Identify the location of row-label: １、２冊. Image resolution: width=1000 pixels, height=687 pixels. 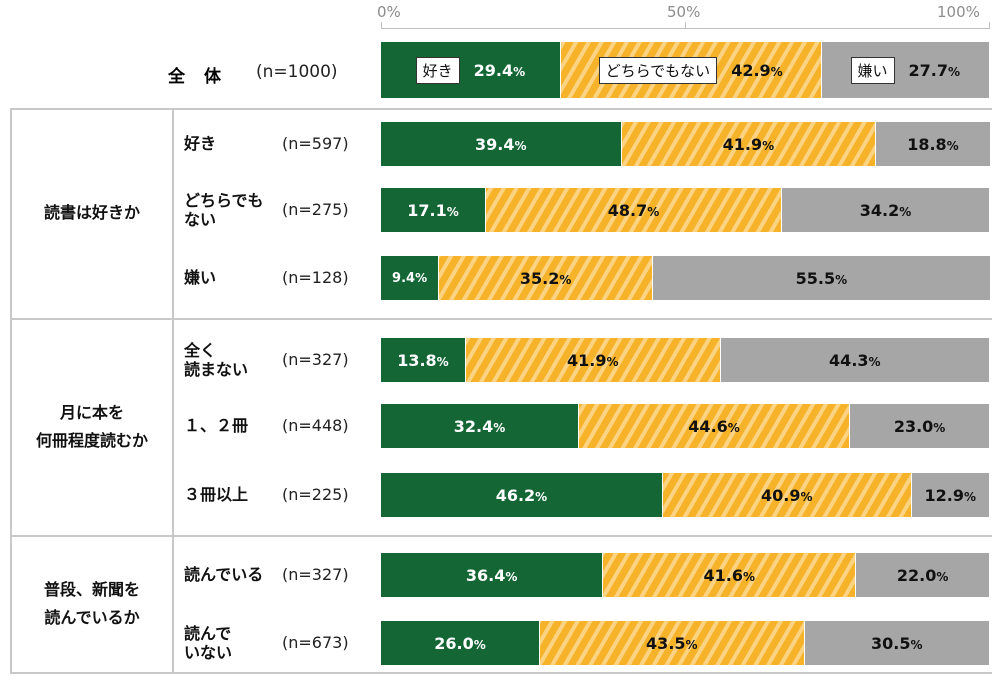
(216, 425).